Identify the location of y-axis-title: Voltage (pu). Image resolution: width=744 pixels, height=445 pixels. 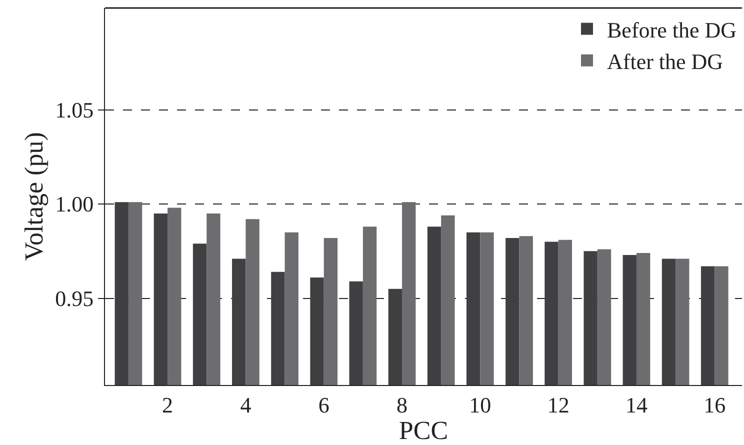
(34, 196).